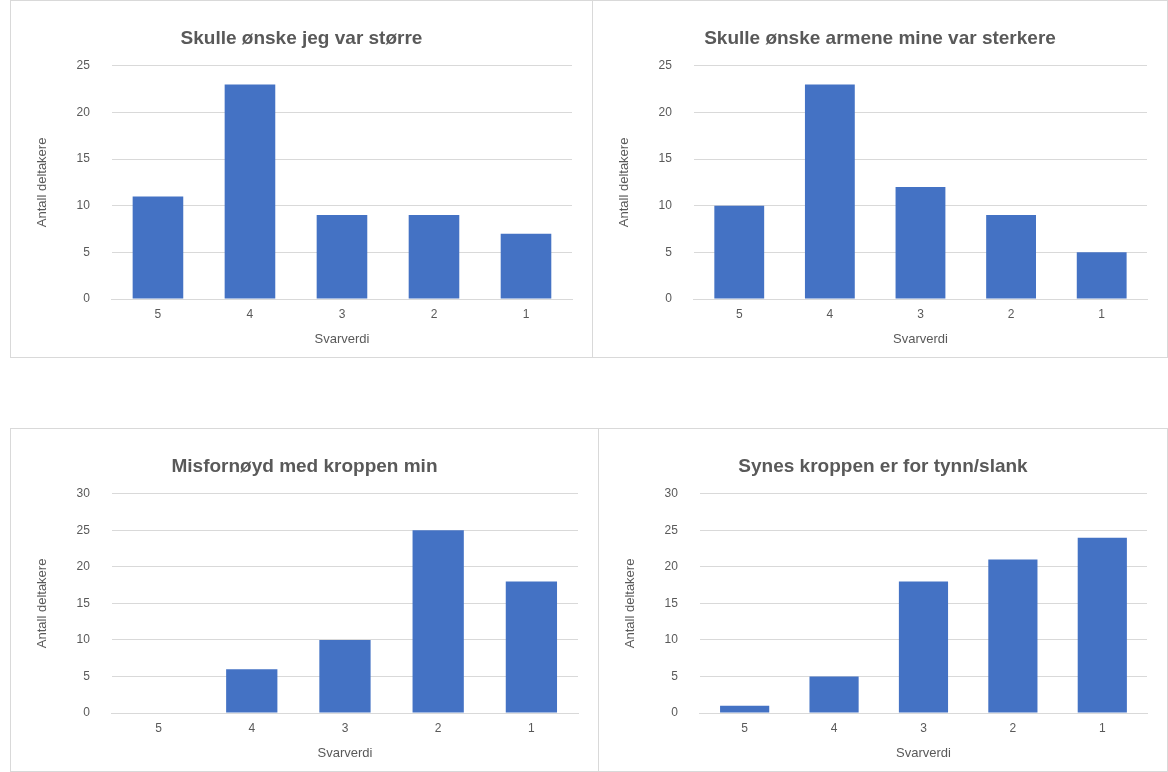  Describe the element at coordinates (880, 37) in the screenshot. I see `chart-title: Skulle ønske armene mine var sterkere` at that location.